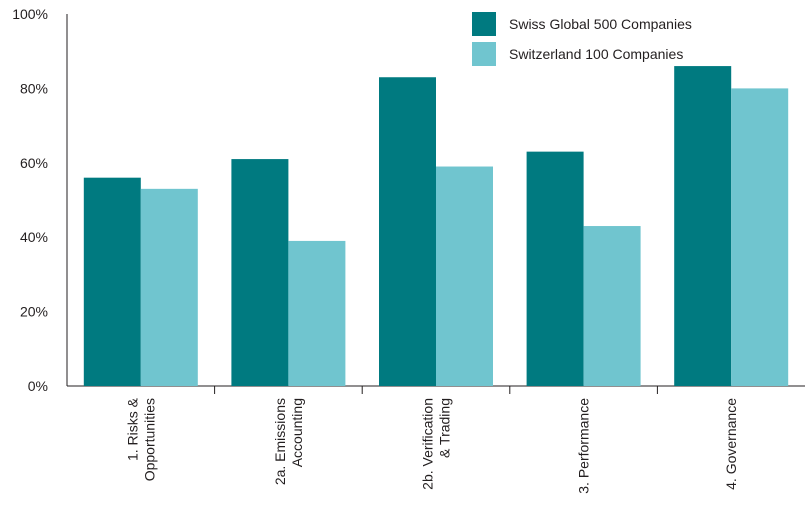 Image resolution: width=811 pixels, height=527 pixels. What do you see at coordinates (600, 24) in the screenshot?
I see `legend-label: Swiss Global 500 Companies` at bounding box center [600, 24].